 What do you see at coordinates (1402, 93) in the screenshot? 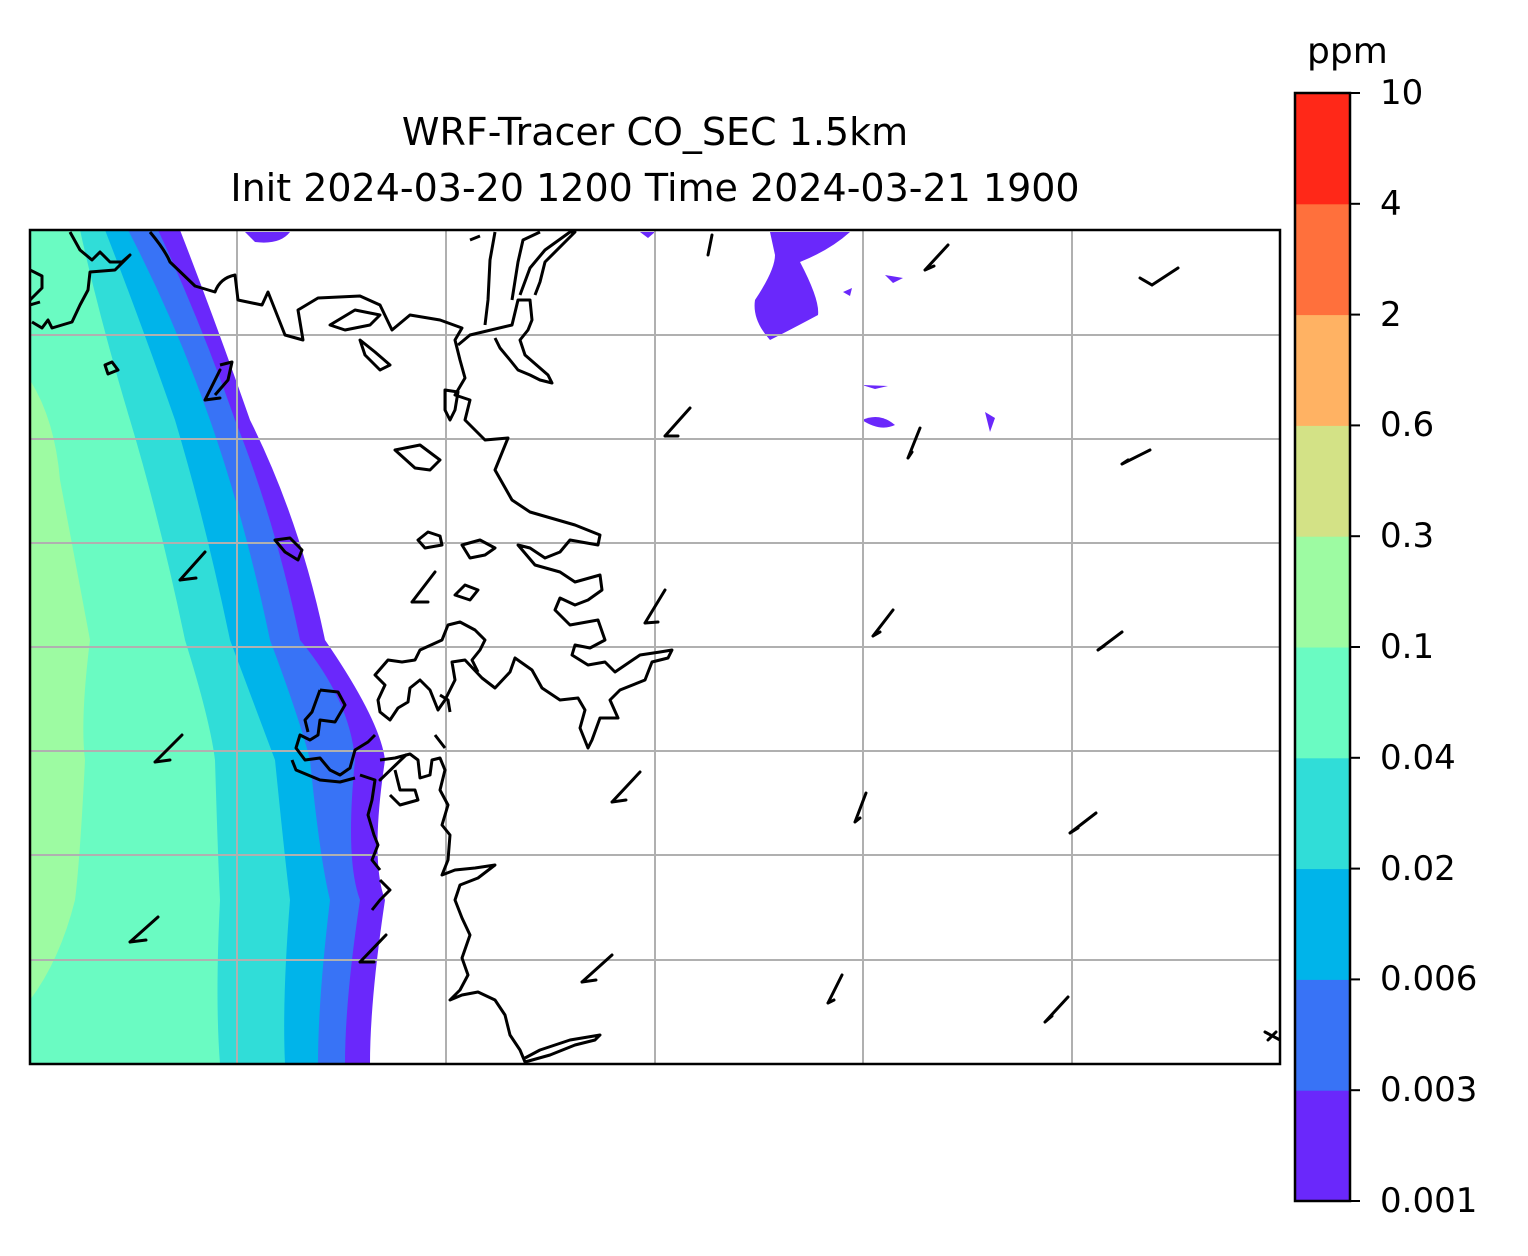
I see `colorbar-tick-label: 10` at bounding box center [1402, 93].